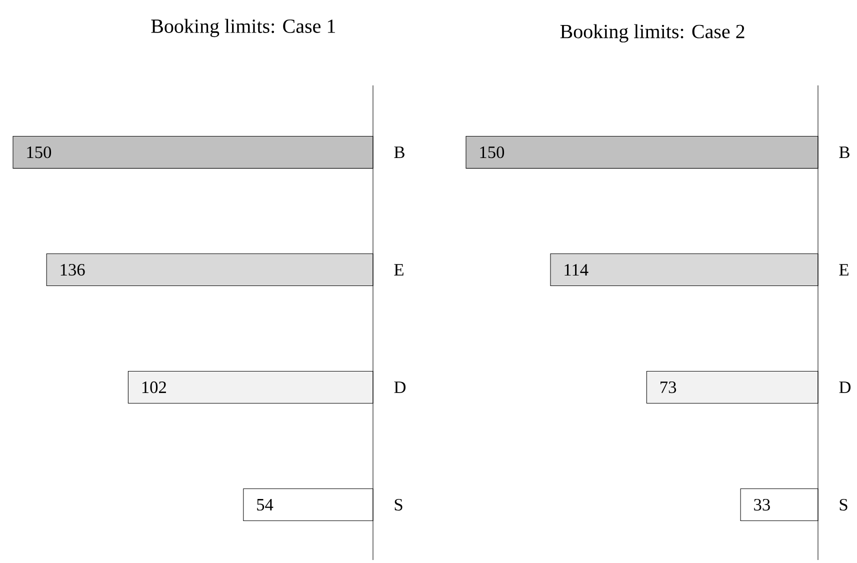 The image size is (857, 563). Describe the element at coordinates (154, 387) in the screenshot. I see `data-label: 102` at that location.